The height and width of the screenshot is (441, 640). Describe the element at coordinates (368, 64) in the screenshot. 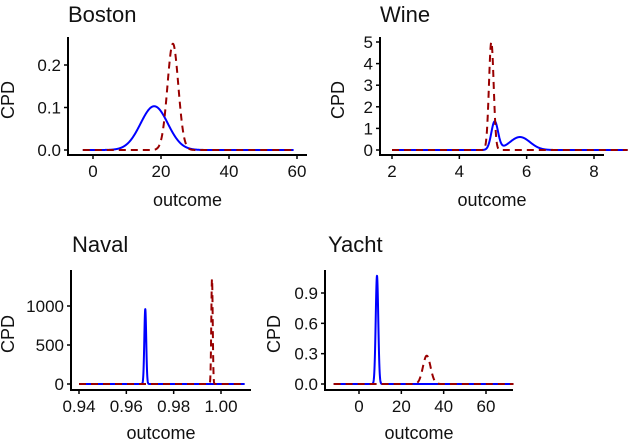

I see `y-tick-label: 4` at that location.